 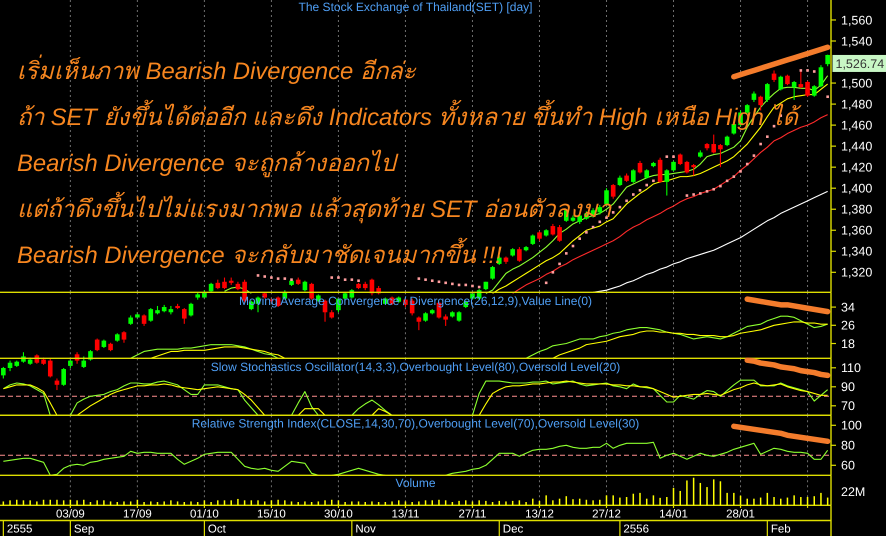 What do you see at coordinates (856, 20) in the screenshot?
I see `y-tick-label: 1,560` at bounding box center [856, 20].